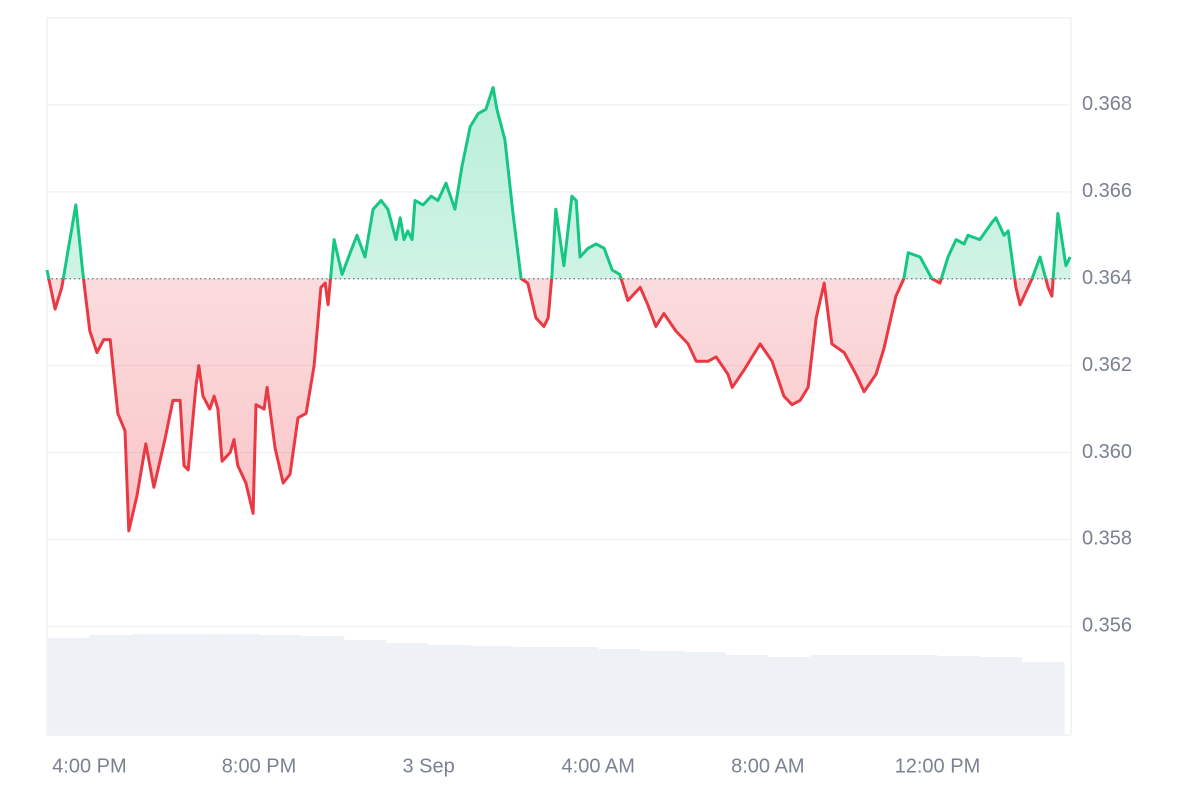 Image resolution: width=1200 pixels, height=800 pixels. I want to click on y-tick-label: 0.362, so click(1107, 365).